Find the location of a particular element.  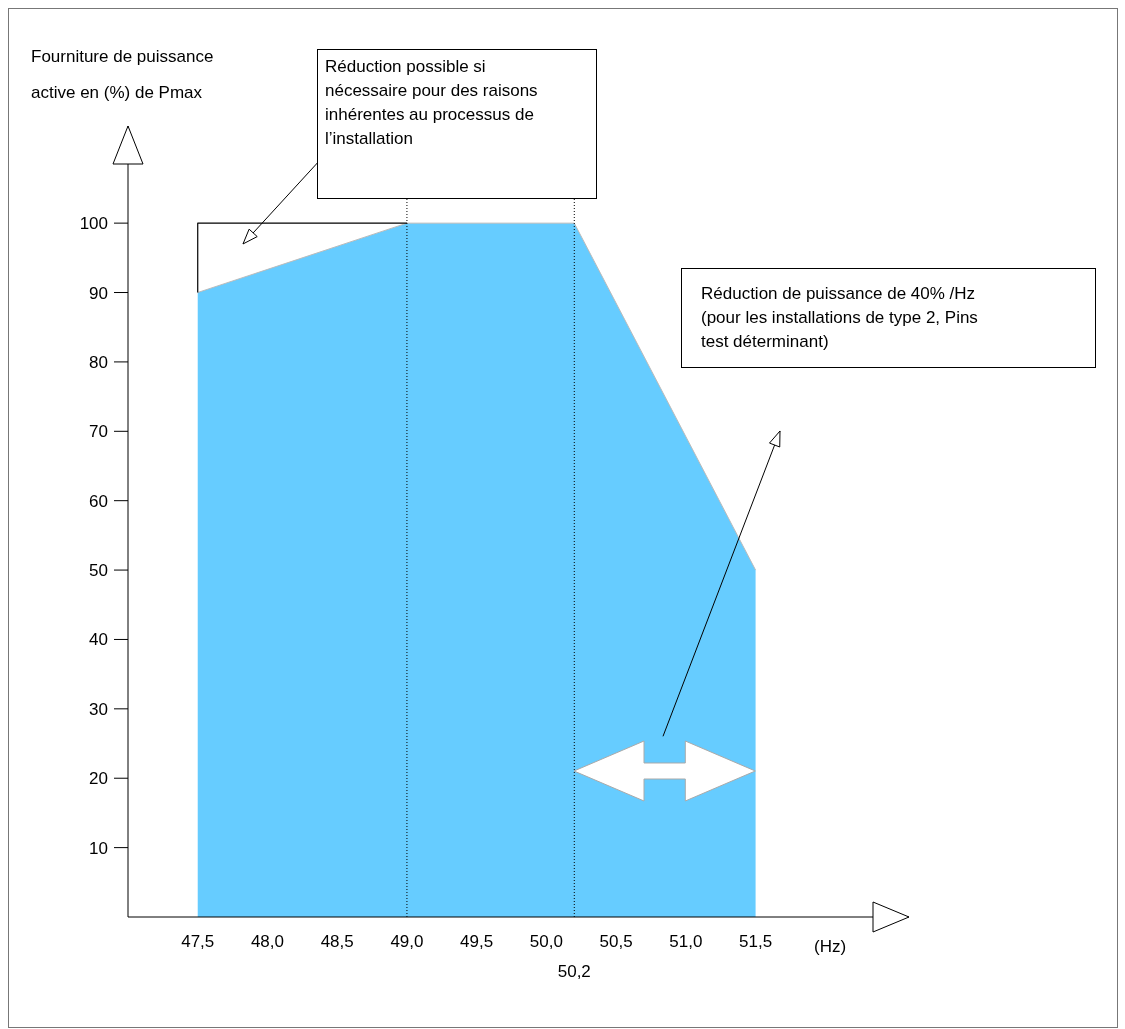

annotation: Réduction de puissance de 40% /Hz (pour les installations de type 2, Pins test déterminant) is located at coordinates (840, 318).